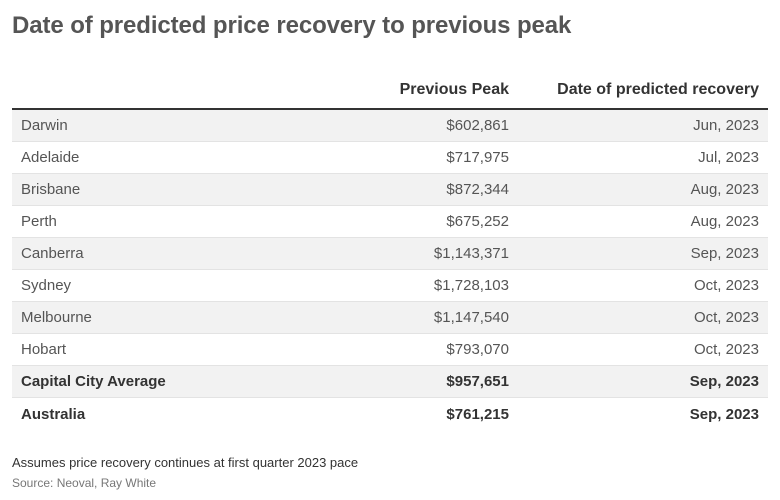  Describe the element at coordinates (390, 286) in the screenshot. I see `table-row: Sydney $1,728,103 Oct, 2023` at that location.